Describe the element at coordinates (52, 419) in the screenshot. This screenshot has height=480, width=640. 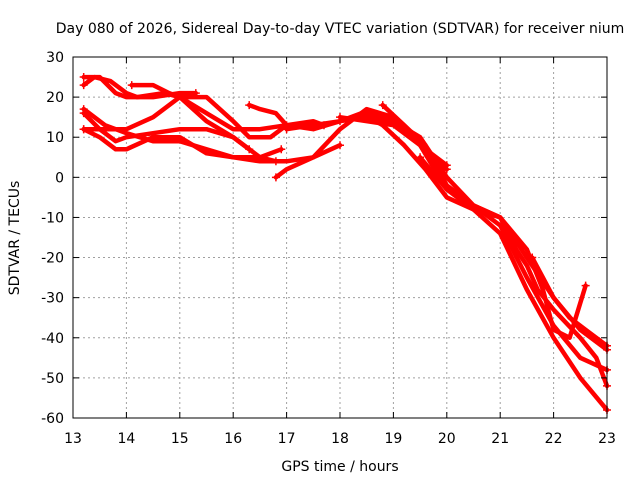
I see `y-tick-label: -60` at that location.